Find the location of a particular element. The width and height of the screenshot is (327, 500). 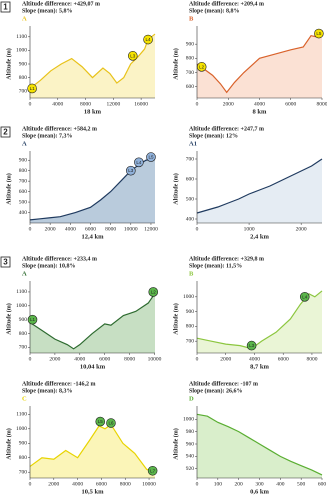

panel-letter: C is located at coordinates (24, 398).